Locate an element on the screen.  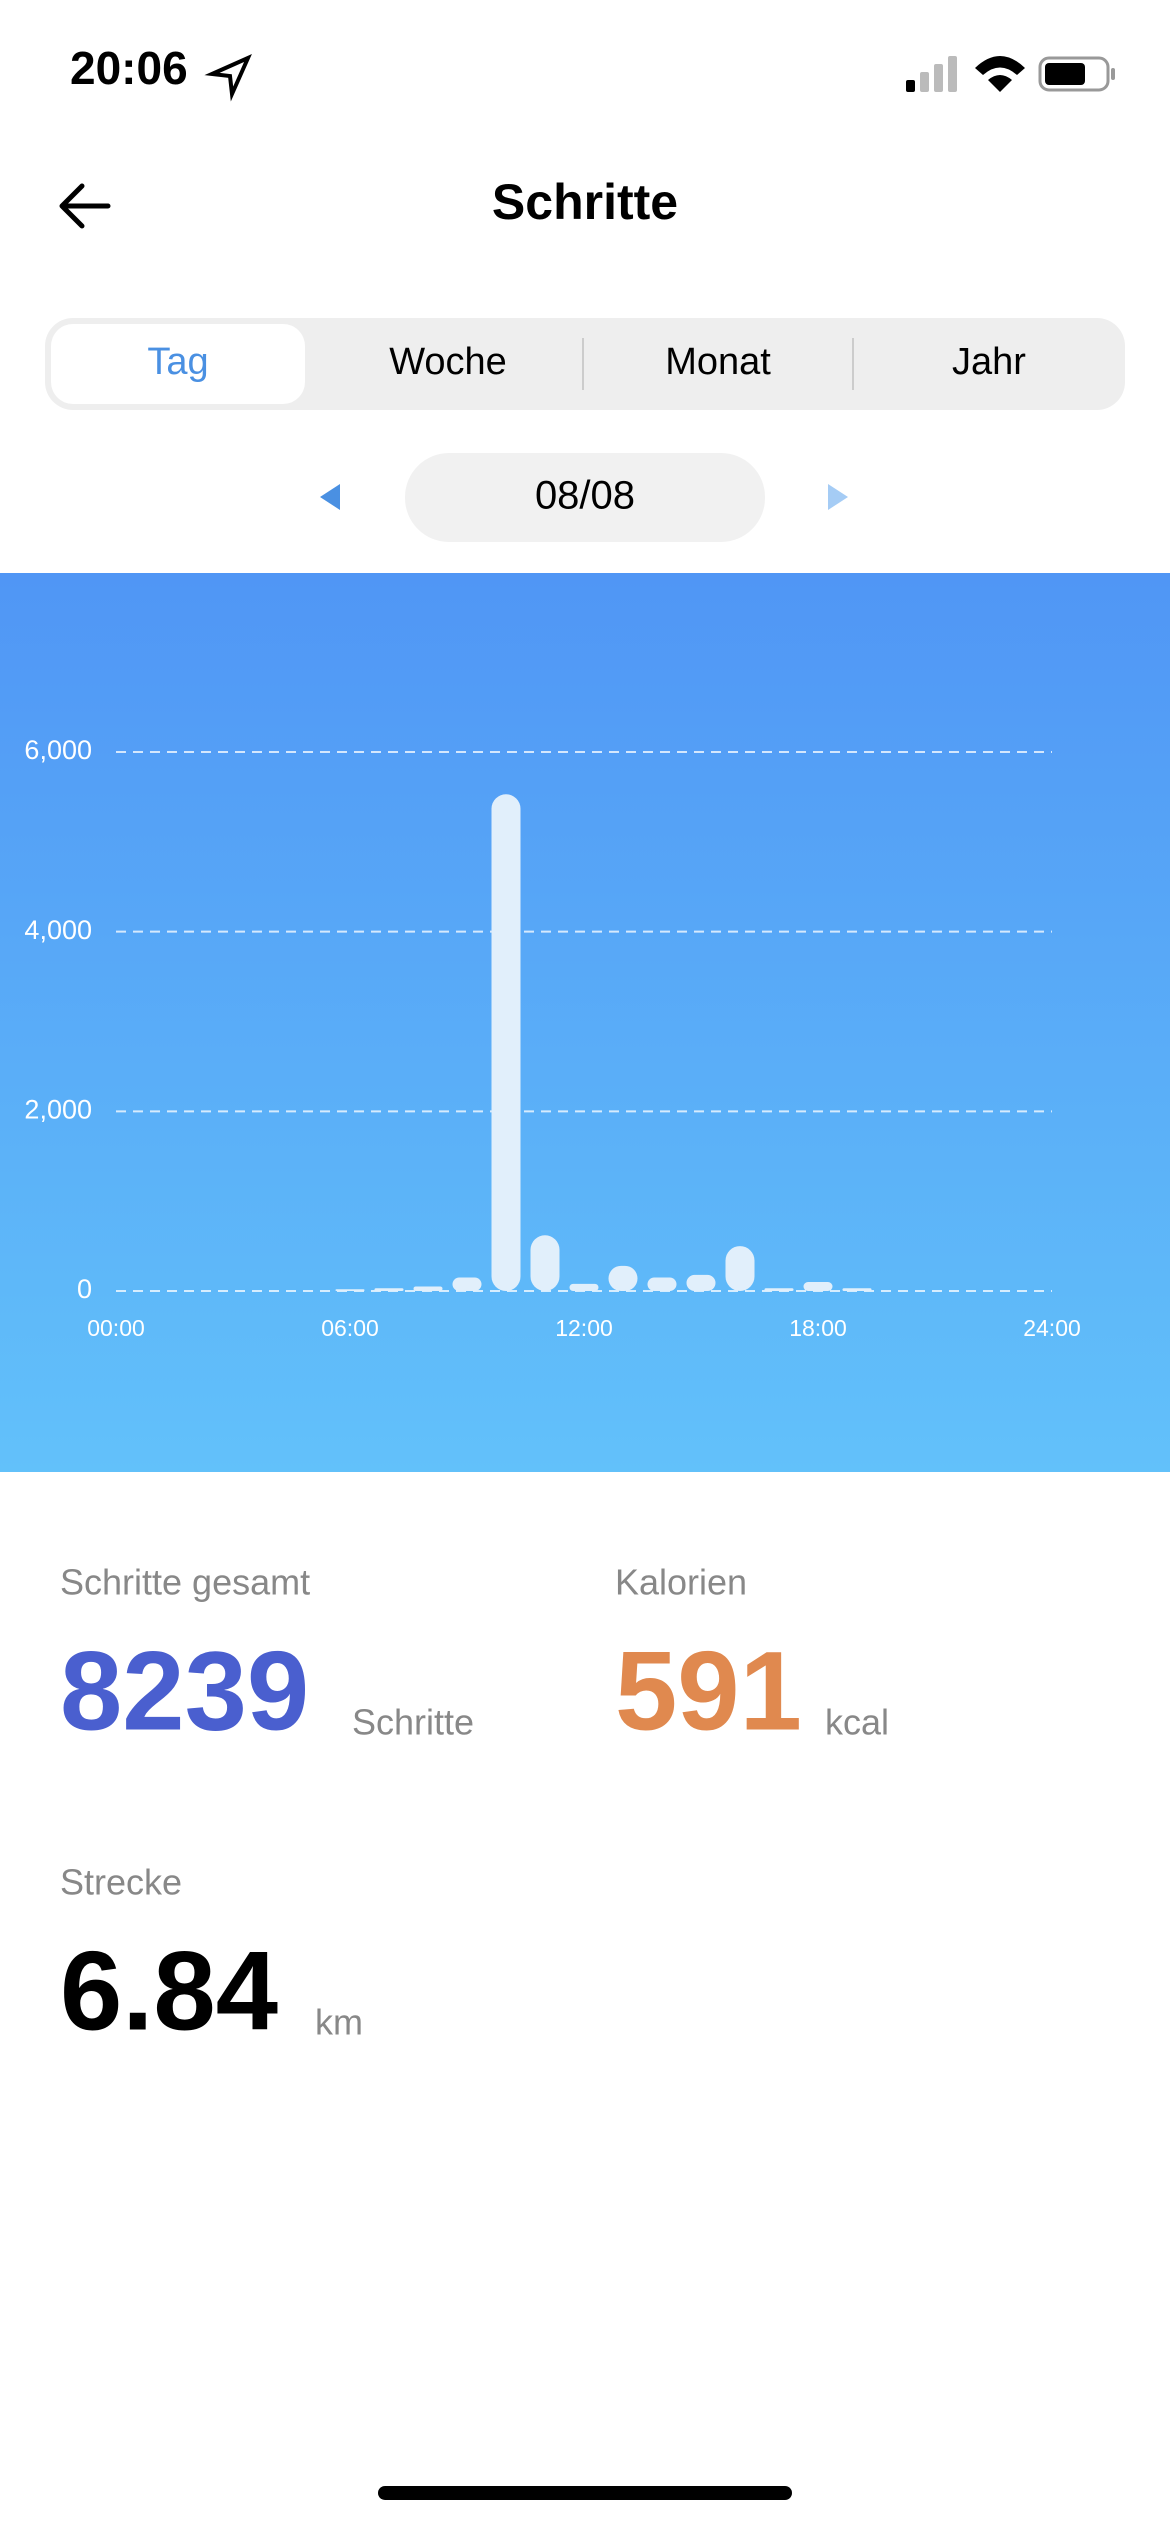
date: 08/08 is located at coordinates (585, 496).